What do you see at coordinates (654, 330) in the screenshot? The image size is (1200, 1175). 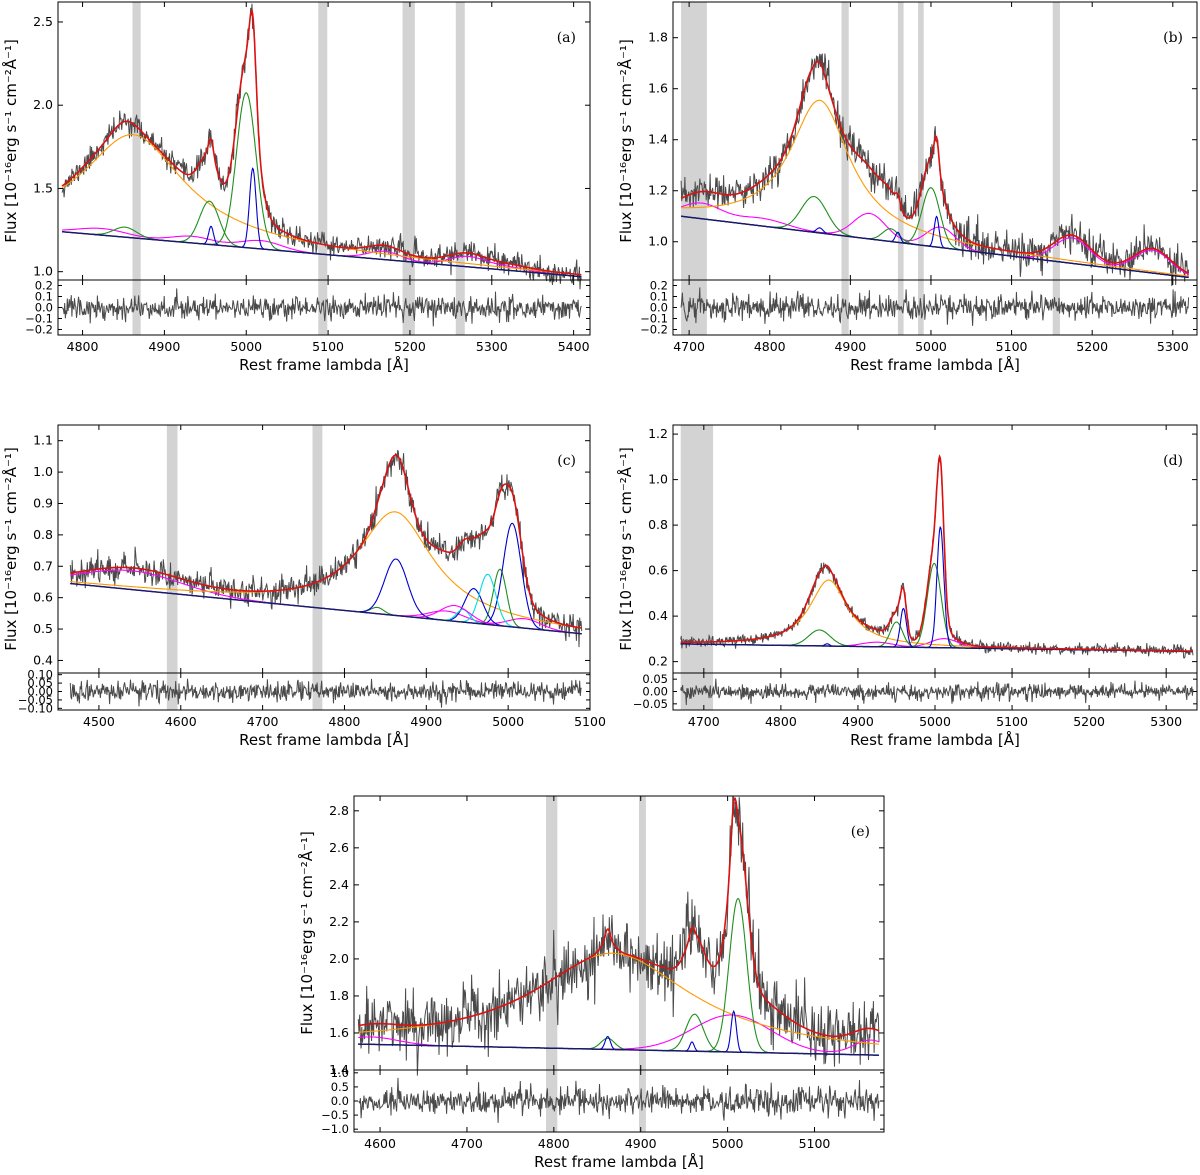 I see `residual-tick-label: −0.2` at bounding box center [654, 330].